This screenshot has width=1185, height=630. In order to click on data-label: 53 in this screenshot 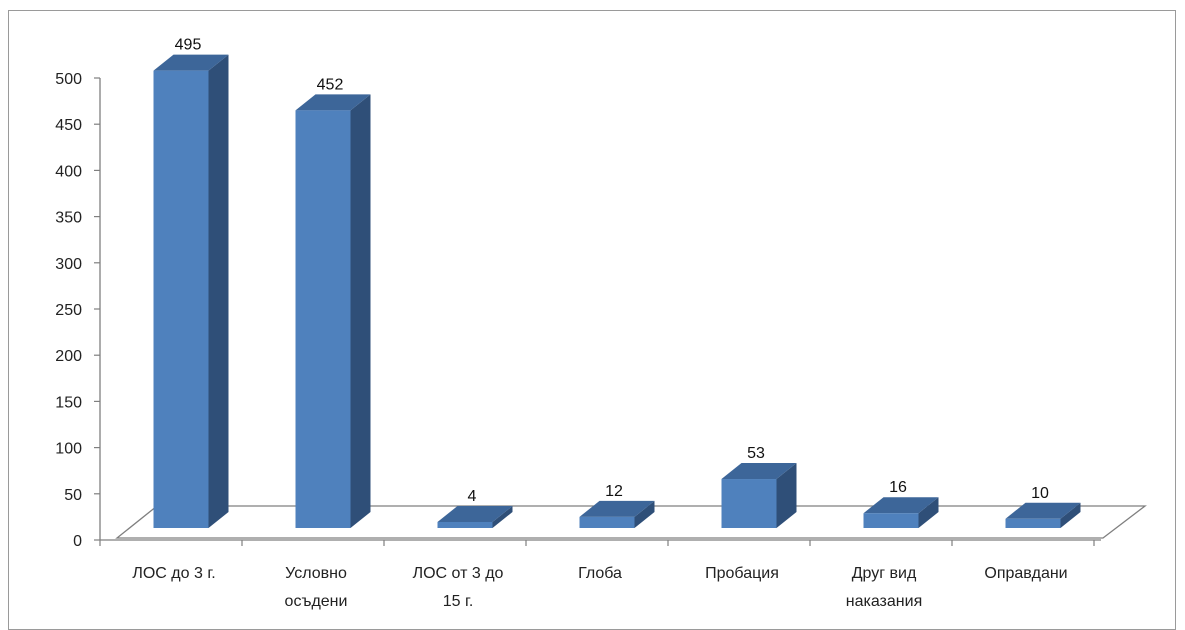, I will do `click(756, 453)`.